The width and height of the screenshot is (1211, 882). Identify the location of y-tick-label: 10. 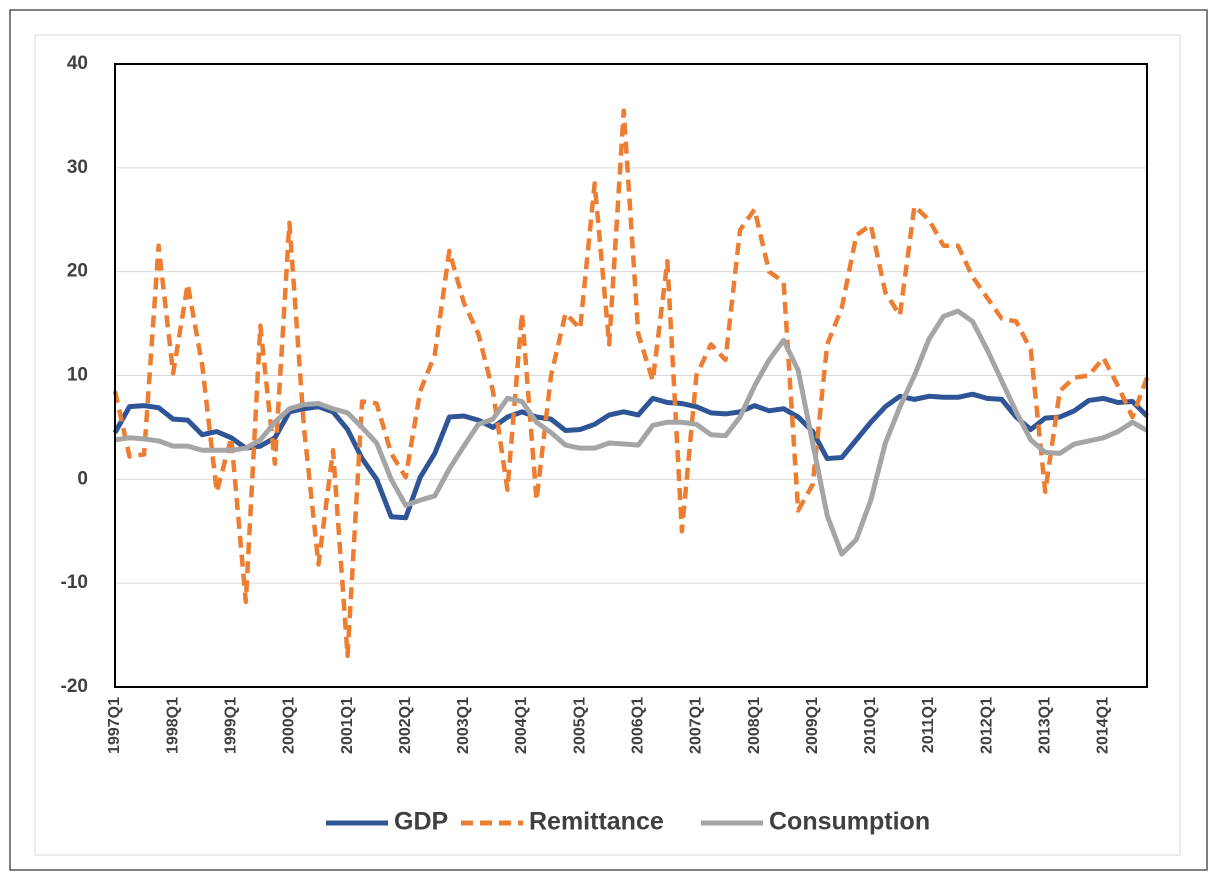
(77, 375).